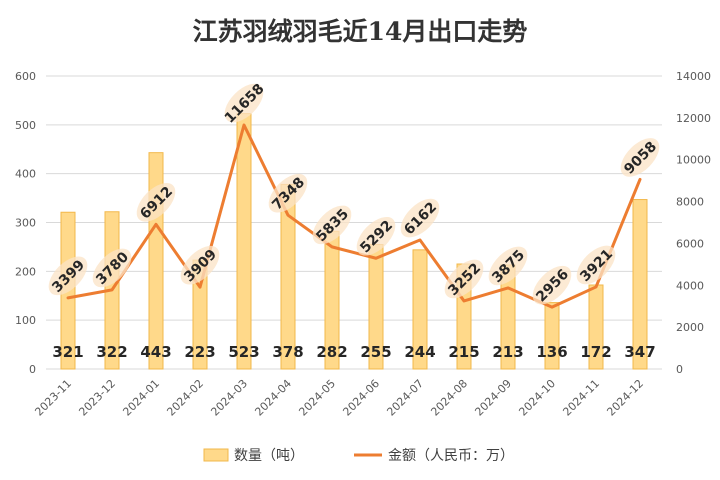 The width and height of the screenshot is (720, 480). I want to click on x-tick-label: 2024-09, so click(493, 398).